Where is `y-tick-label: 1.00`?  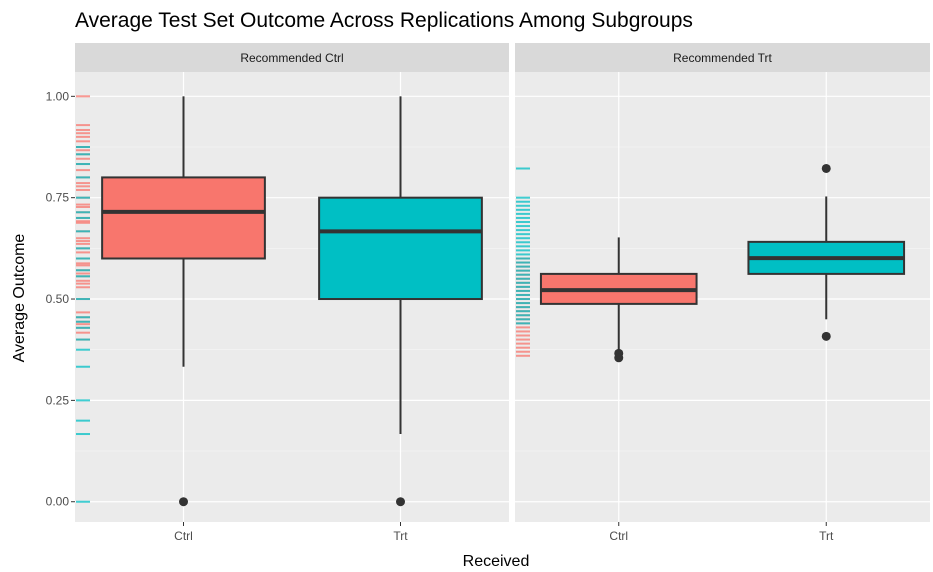
y-tick-label: 1.00 is located at coordinates (58, 96).